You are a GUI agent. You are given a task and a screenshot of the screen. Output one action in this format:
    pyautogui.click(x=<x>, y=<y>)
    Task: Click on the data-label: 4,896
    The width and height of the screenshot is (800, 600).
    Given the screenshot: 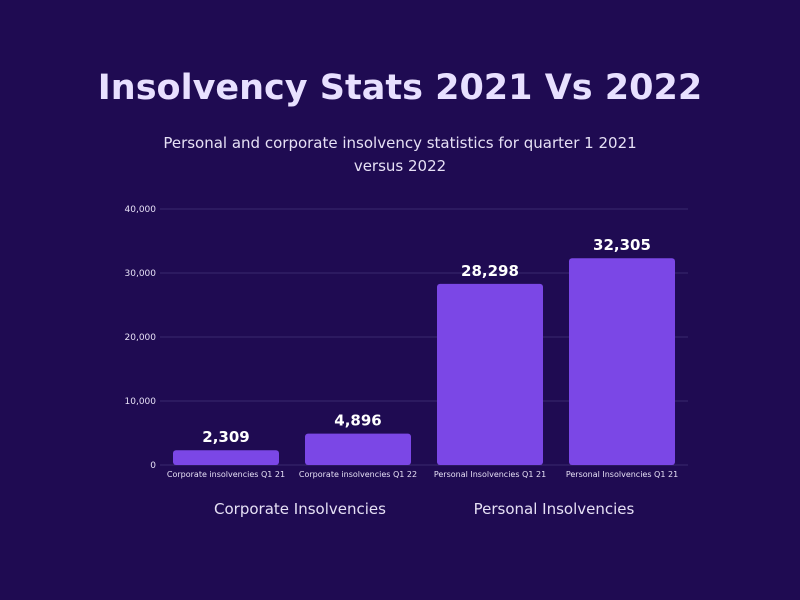 What is the action you would take?
    pyautogui.click(x=357, y=421)
    